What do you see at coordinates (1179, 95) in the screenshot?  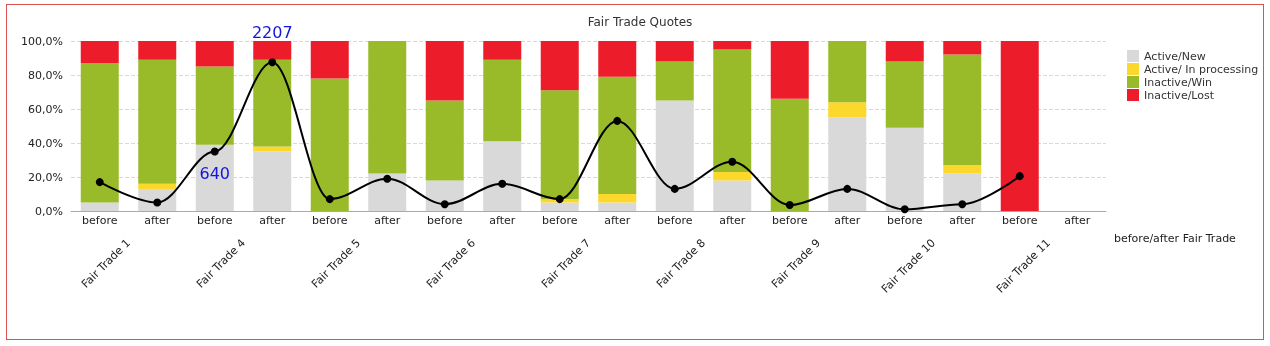 I see `legend-label: Inactive/Lost` at bounding box center [1179, 95].